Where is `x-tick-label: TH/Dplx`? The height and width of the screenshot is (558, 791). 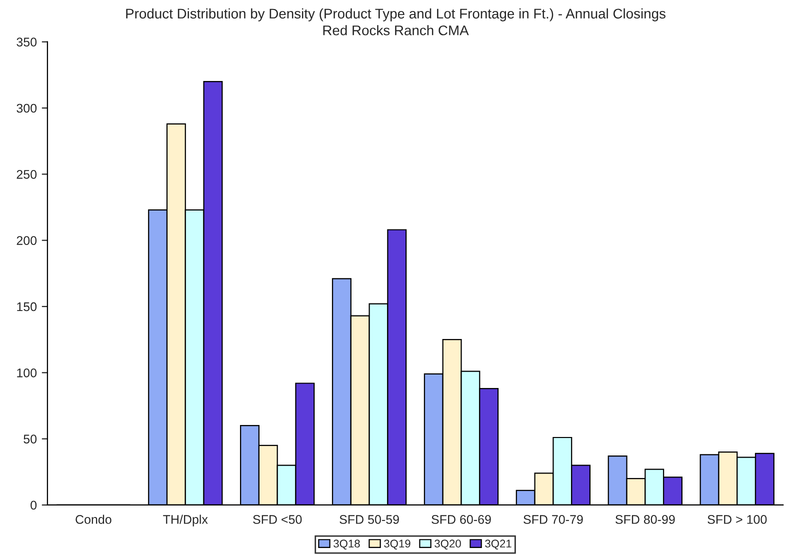 x-tick-label: TH/Dplx is located at coordinates (185, 520).